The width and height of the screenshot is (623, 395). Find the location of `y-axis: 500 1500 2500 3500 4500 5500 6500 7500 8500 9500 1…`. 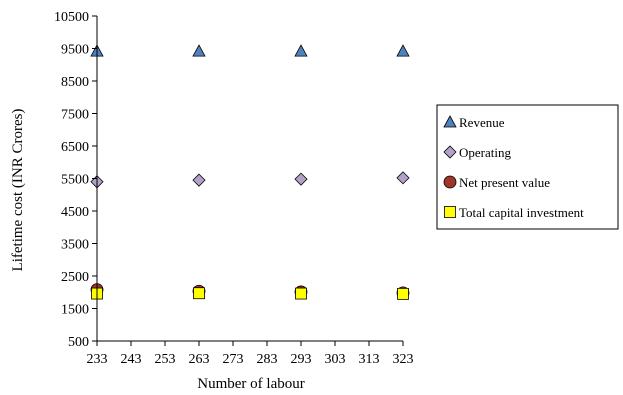

y-axis: 500 1500 2500 3500 4500 5500 6500 7500 8500 9500 1… is located at coordinates (76, 180).